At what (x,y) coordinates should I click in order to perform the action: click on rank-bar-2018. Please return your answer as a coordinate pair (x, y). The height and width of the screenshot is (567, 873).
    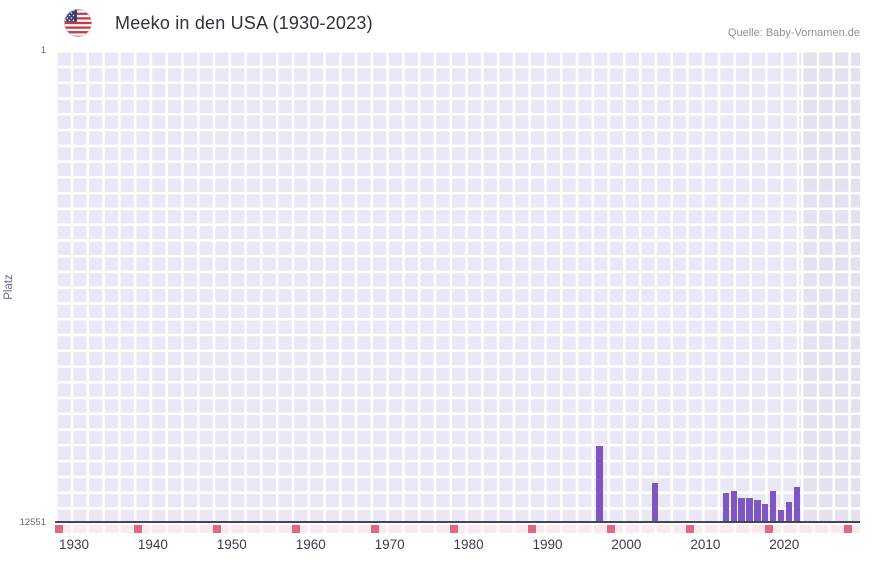
    Looking at the image, I should click on (757, 510).